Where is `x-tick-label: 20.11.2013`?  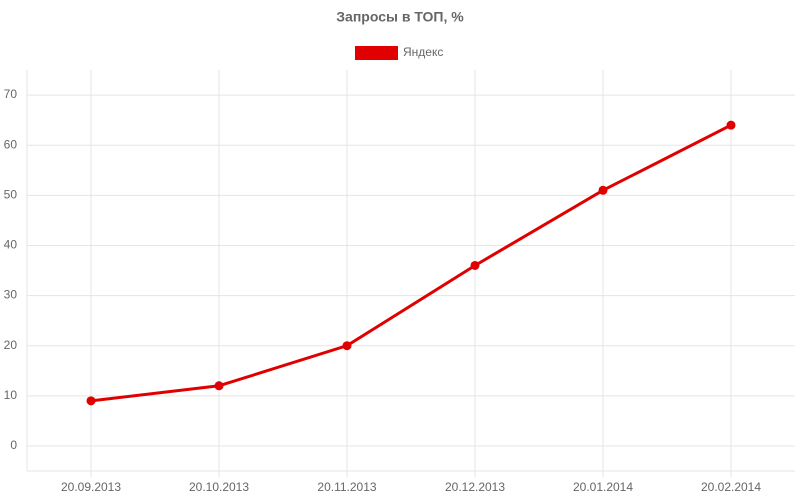 x-tick-label: 20.11.2013 is located at coordinates (346, 487).